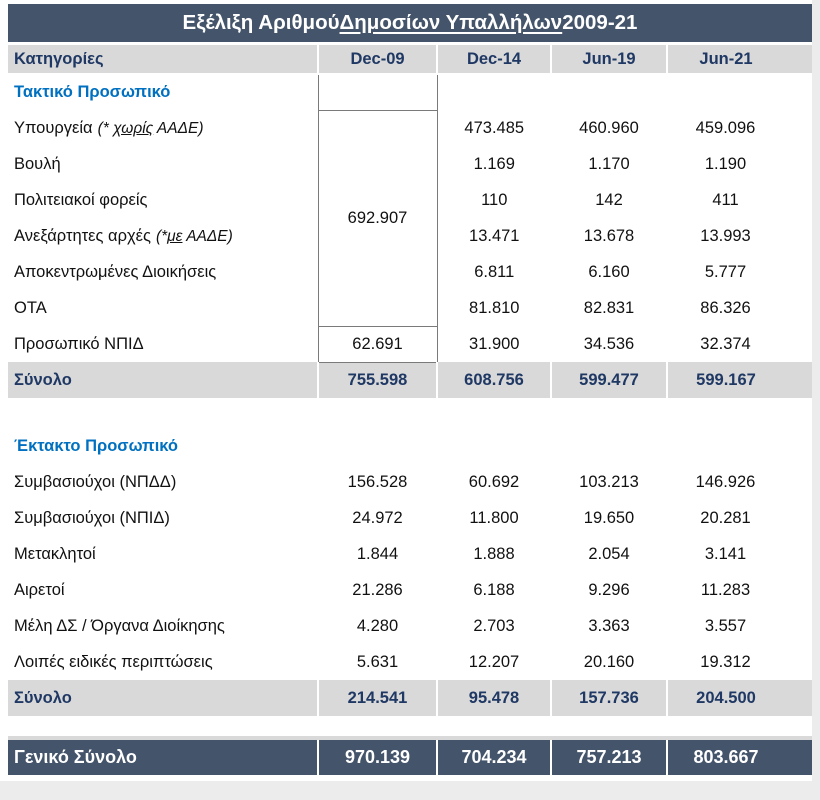  Describe the element at coordinates (725, 235) in the screenshot. I see `value-cell: 13.993` at that location.